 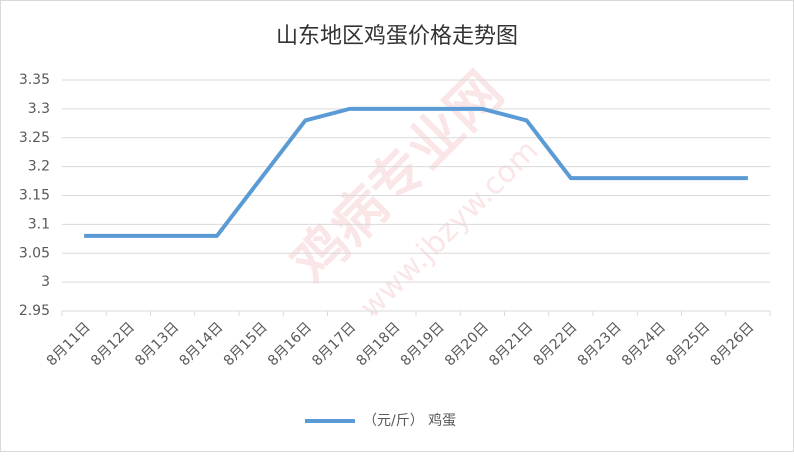 I want to click on chart-title: 山东地区鸡蛋价格走势图, so click(x=397, y=36).